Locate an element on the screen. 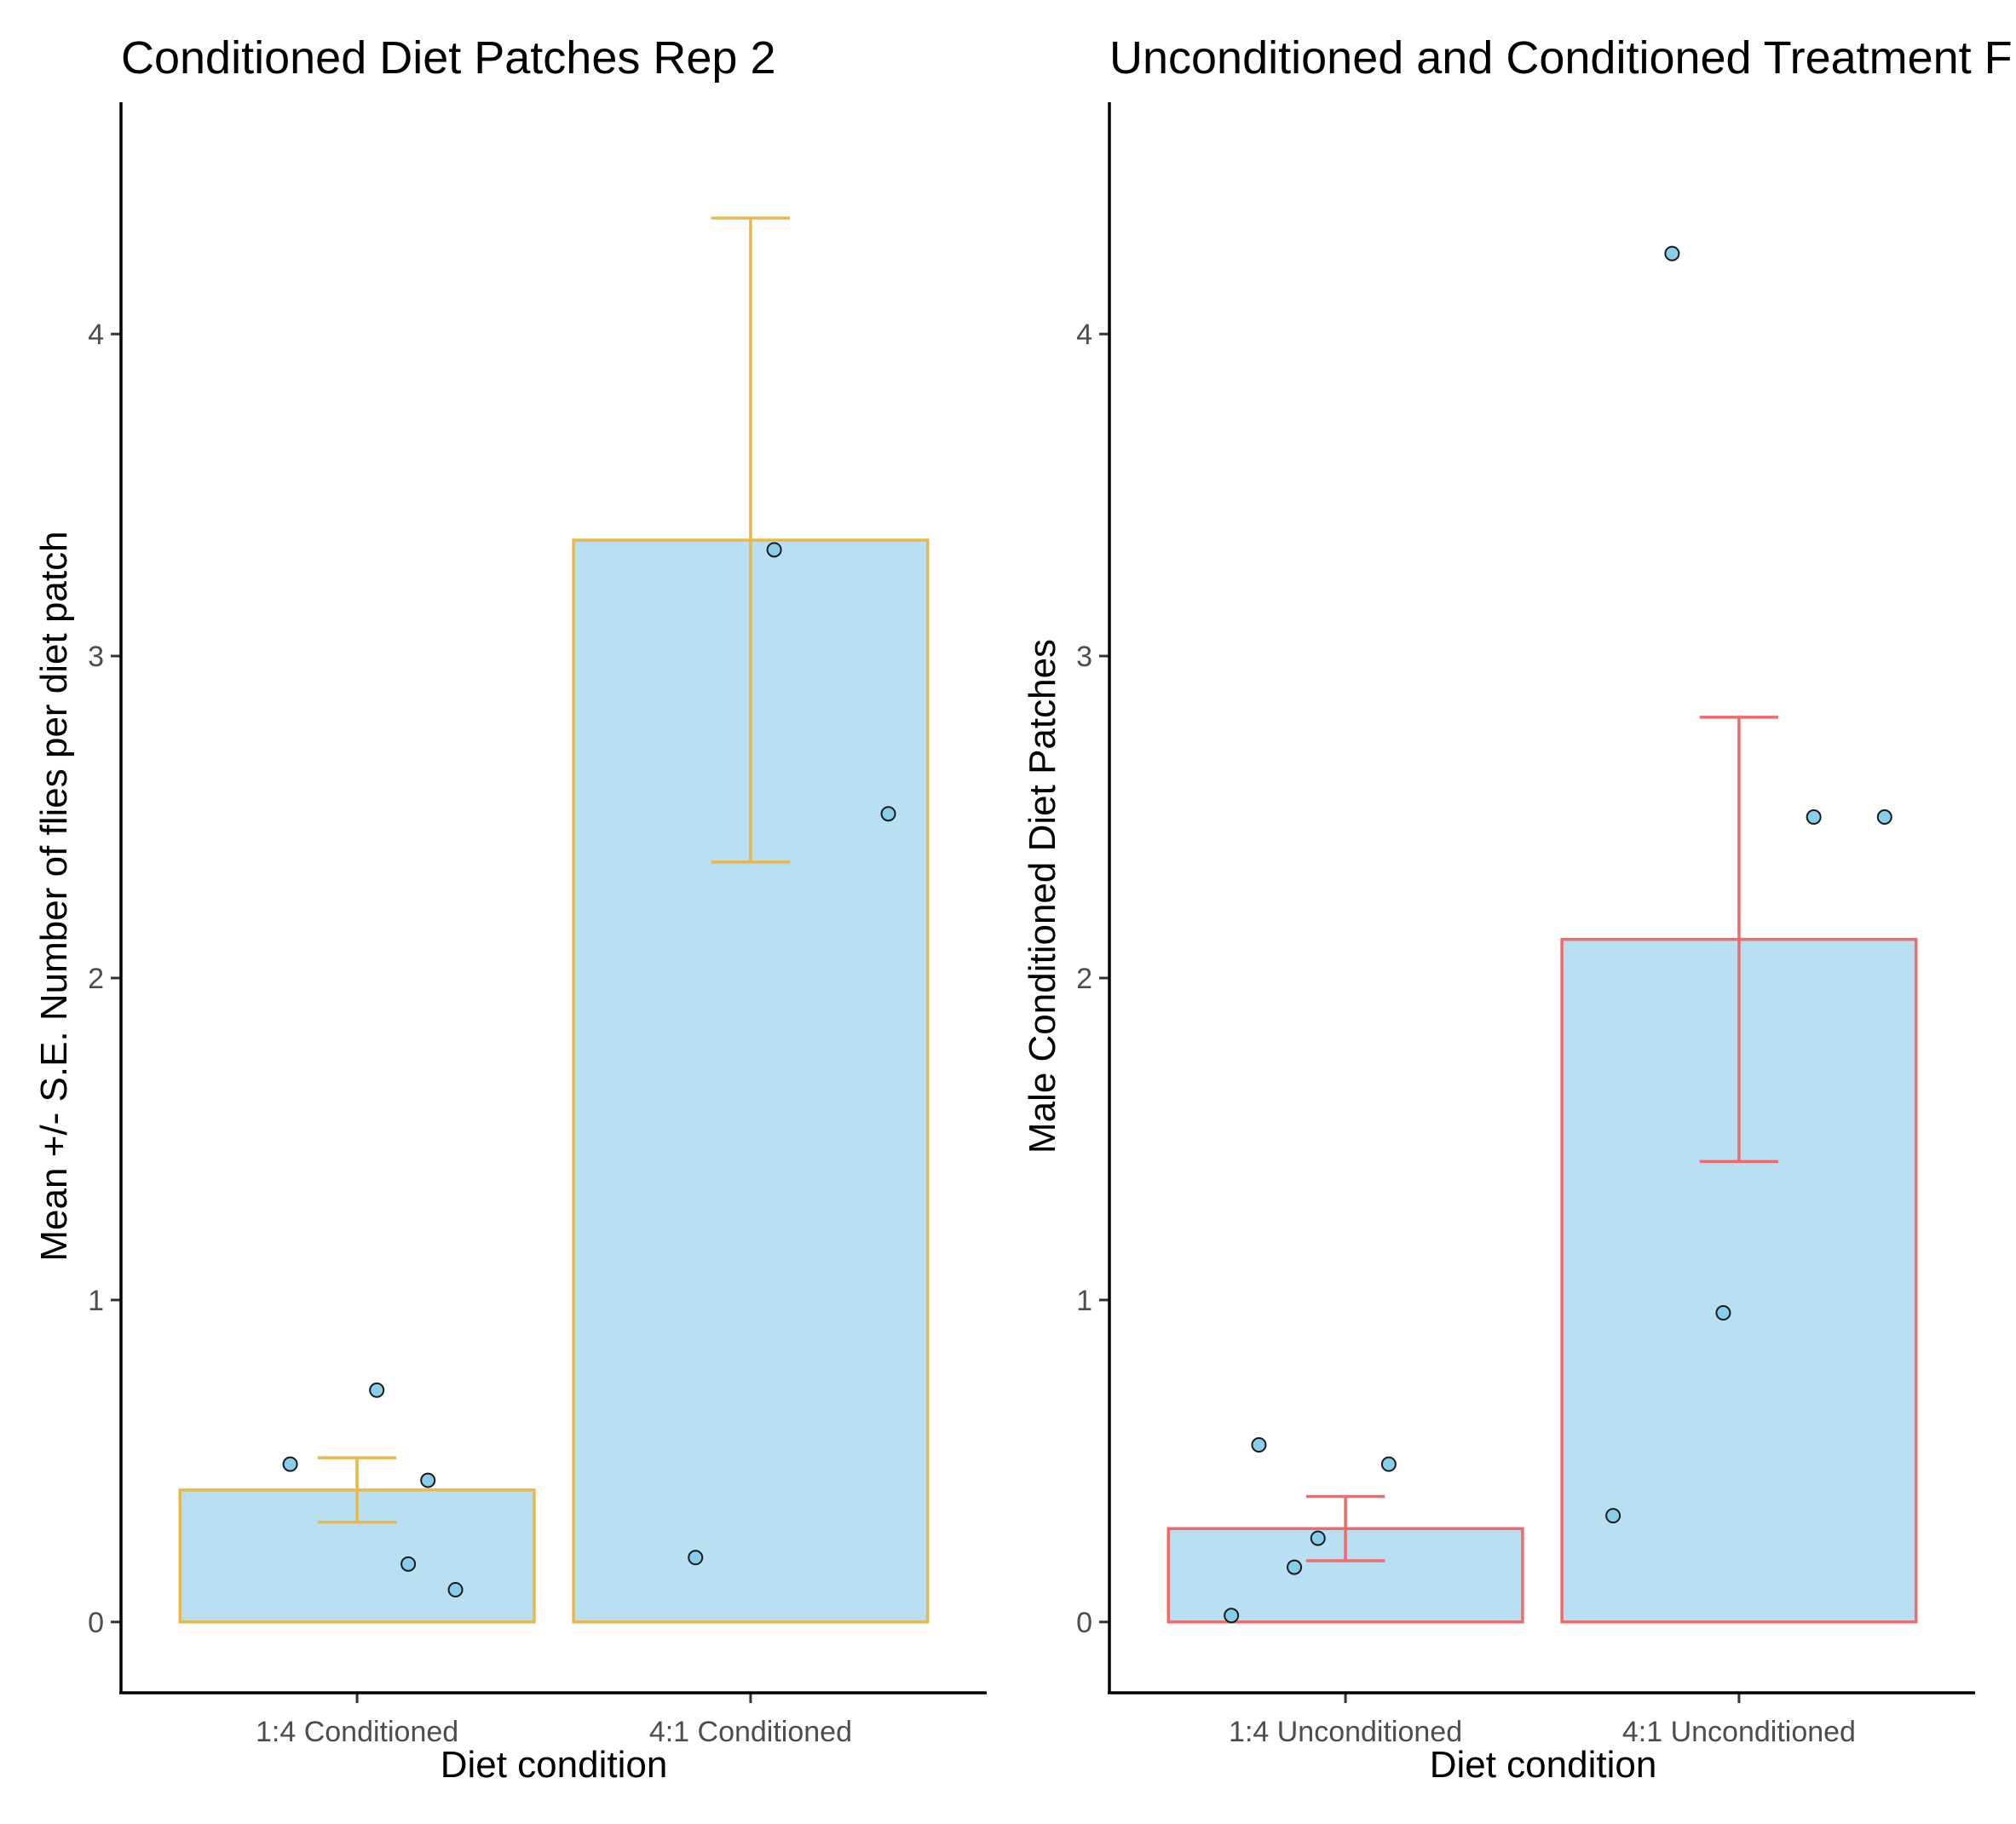 This screenshot has width=2016, height=1824. x-tick-label: 1:4 Conditioned is located at coordinates (357, 1732).